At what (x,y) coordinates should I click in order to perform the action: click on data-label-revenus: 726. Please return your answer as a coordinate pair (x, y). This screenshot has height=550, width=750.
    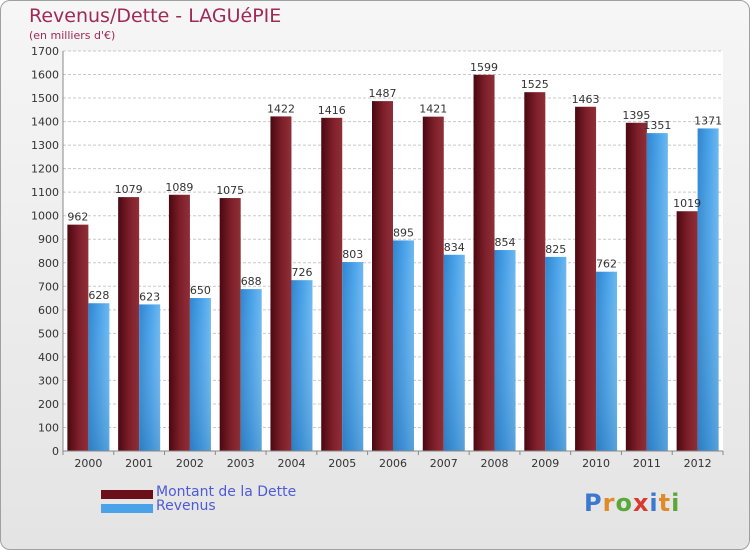
    Looking at the image, I should click on (301, 272).